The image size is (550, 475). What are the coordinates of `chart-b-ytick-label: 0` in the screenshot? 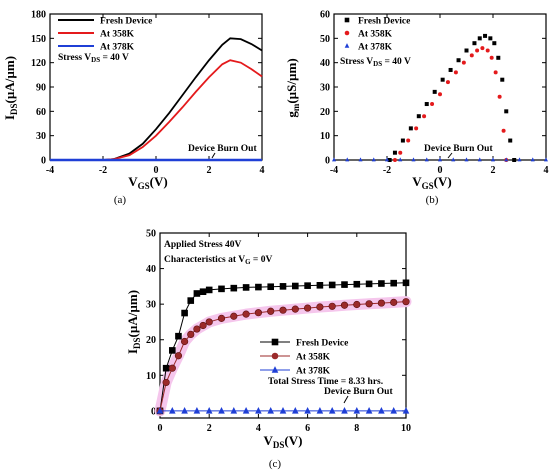 It's located at (327, 161).